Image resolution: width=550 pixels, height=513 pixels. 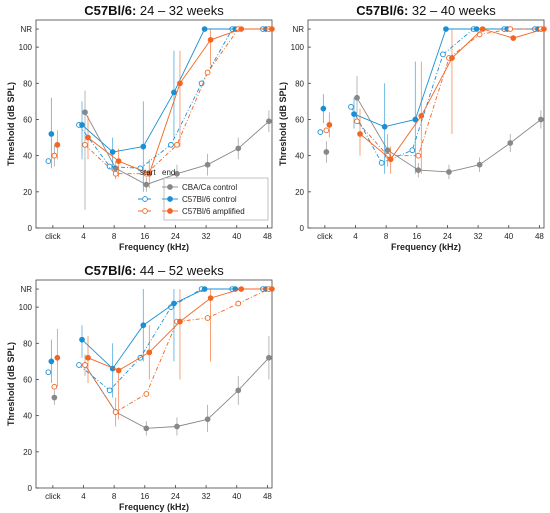 What do you see at coordinates (170, 187) in the screenshot?
I see `legend-end-marker` at bounding box center [170, 187].